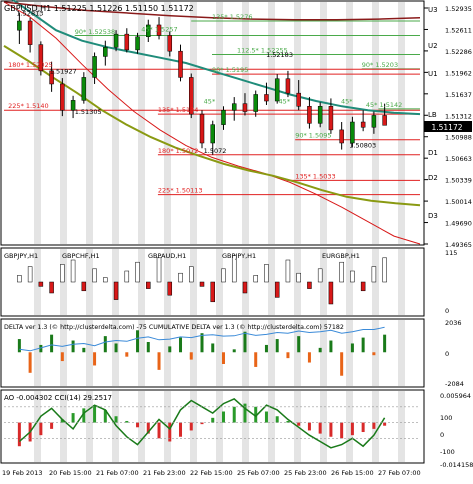  What do you see at coordinates (458, 116) in the screenshot?
I see `price-axis-tick: 1.51312` at bounding box center [458, 116].